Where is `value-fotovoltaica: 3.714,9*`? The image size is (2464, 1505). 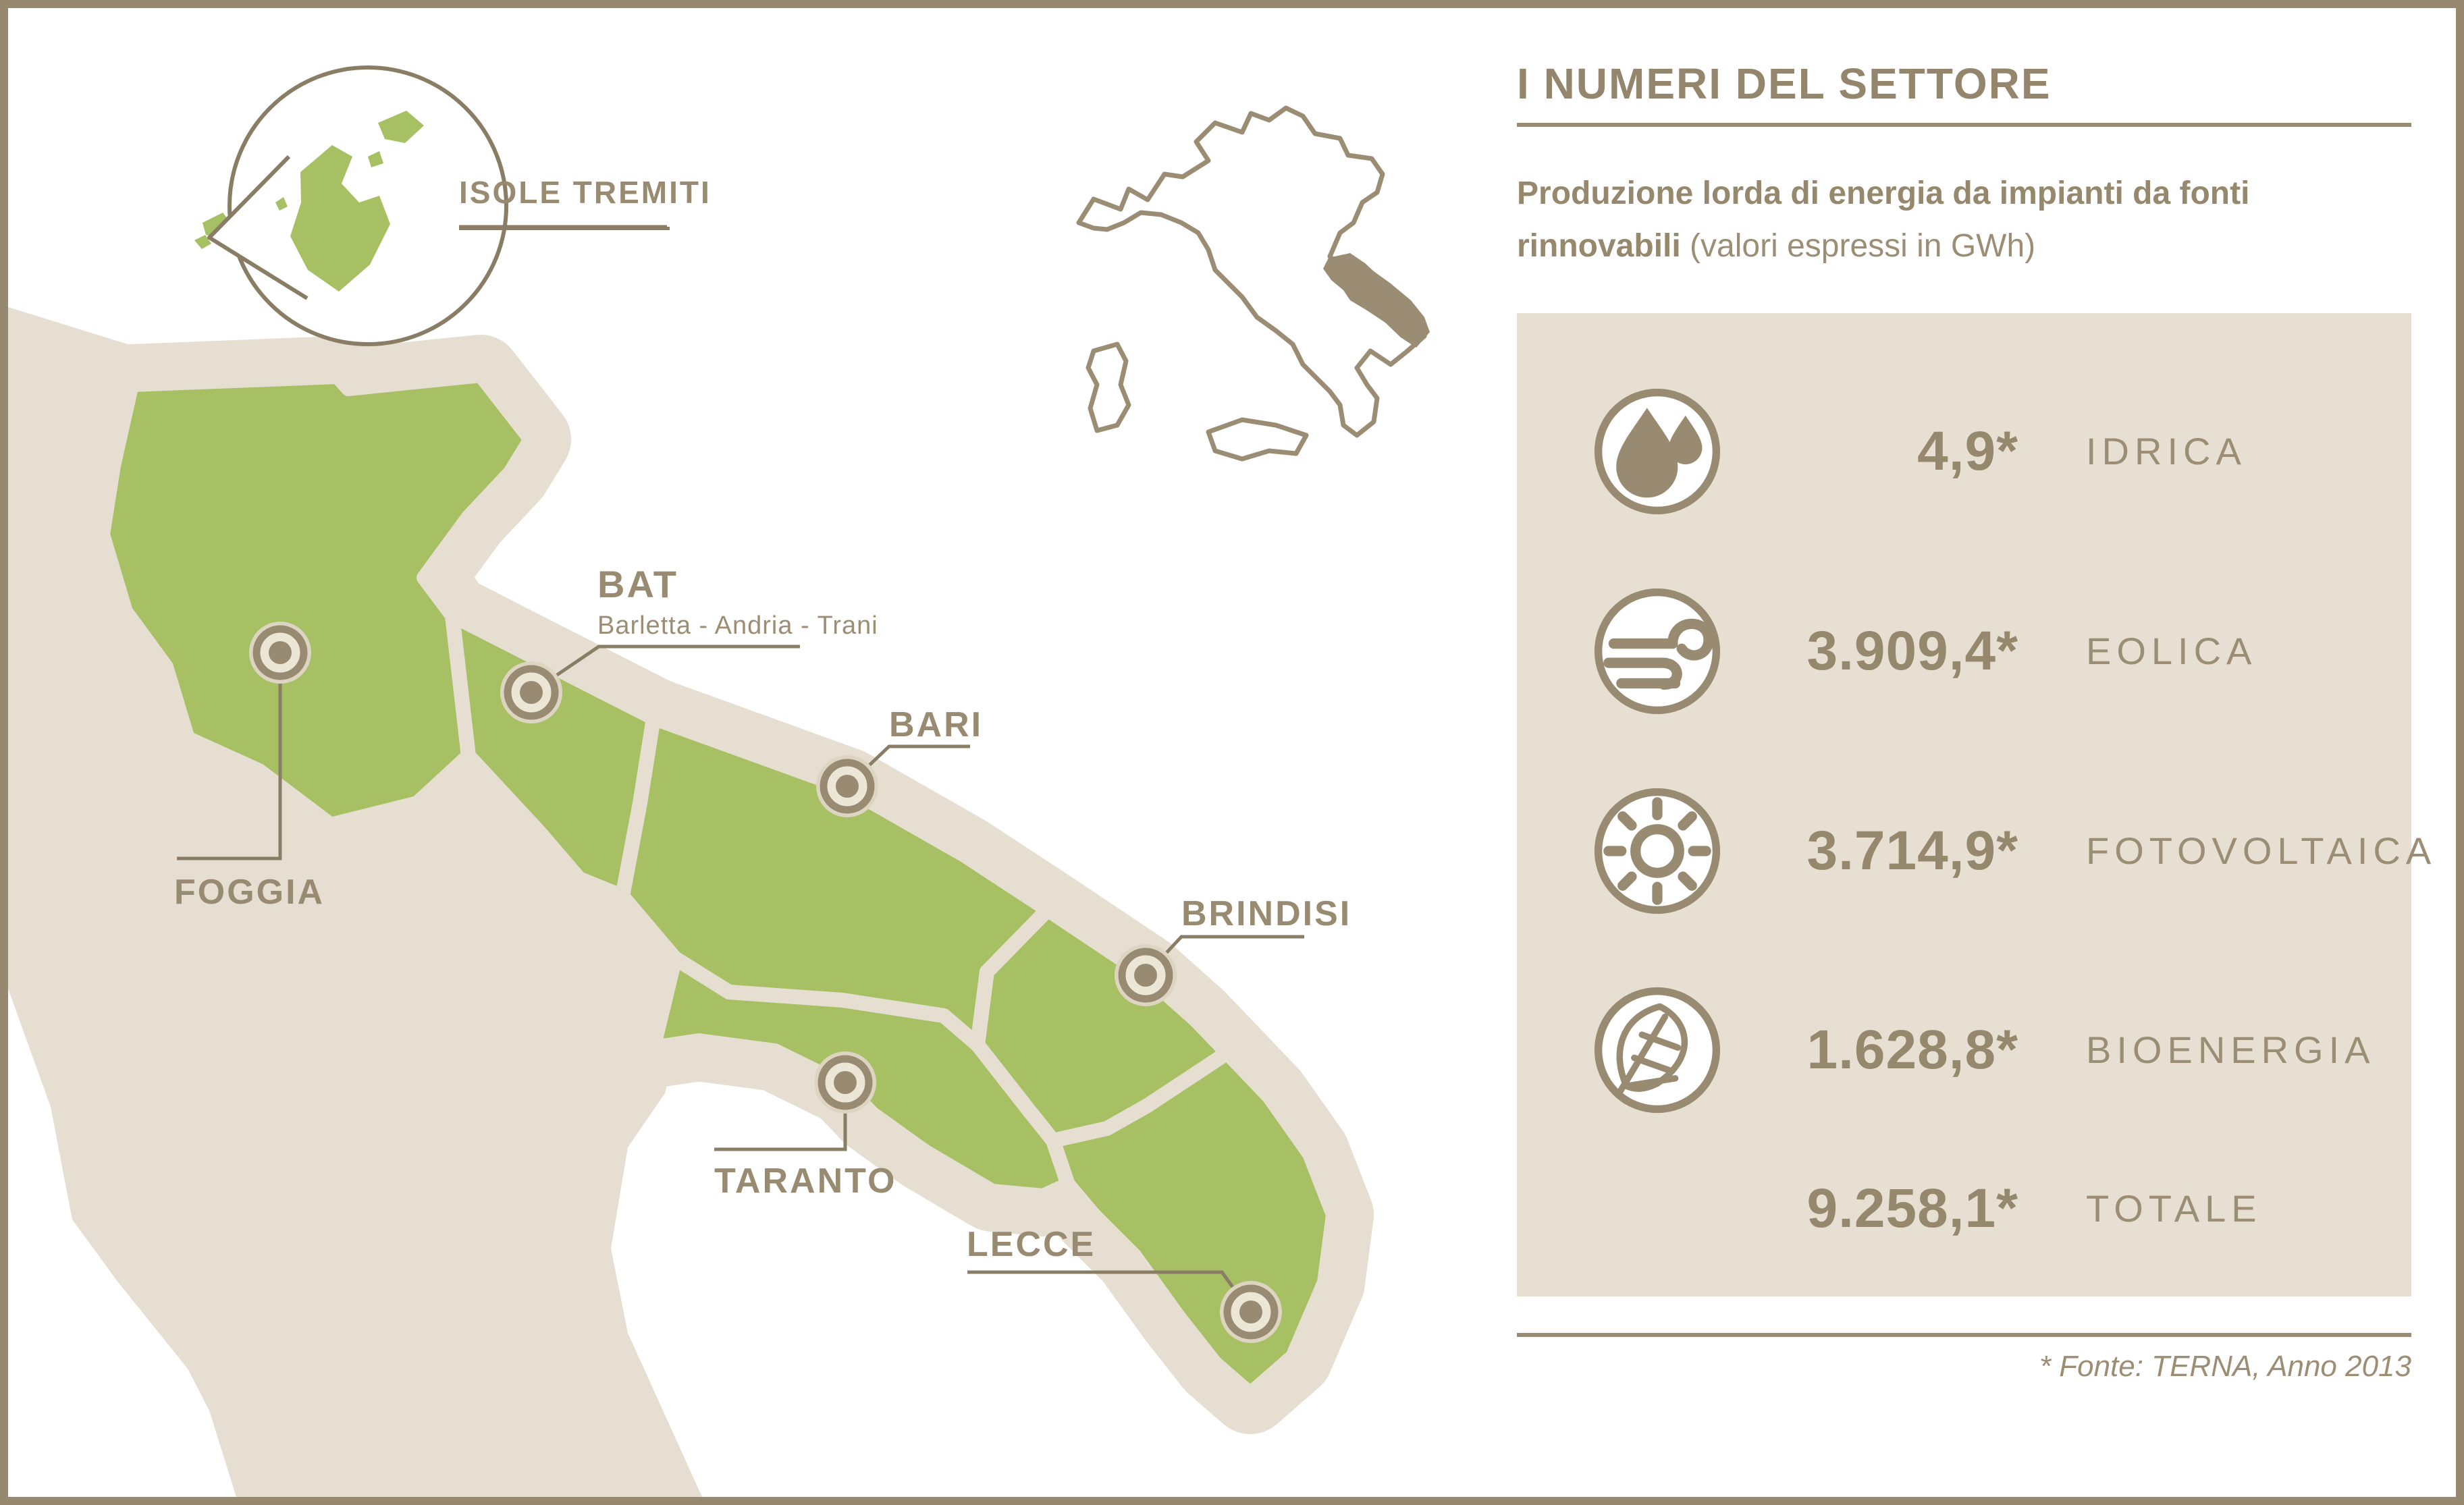 value-fotovoltaica: 3.714,9* is located at coordinates (1912, 850).